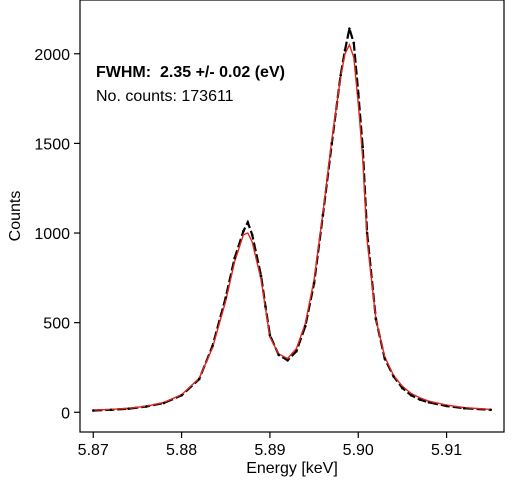  I want to click on y-tick-label: 1500, so click(52, 144).